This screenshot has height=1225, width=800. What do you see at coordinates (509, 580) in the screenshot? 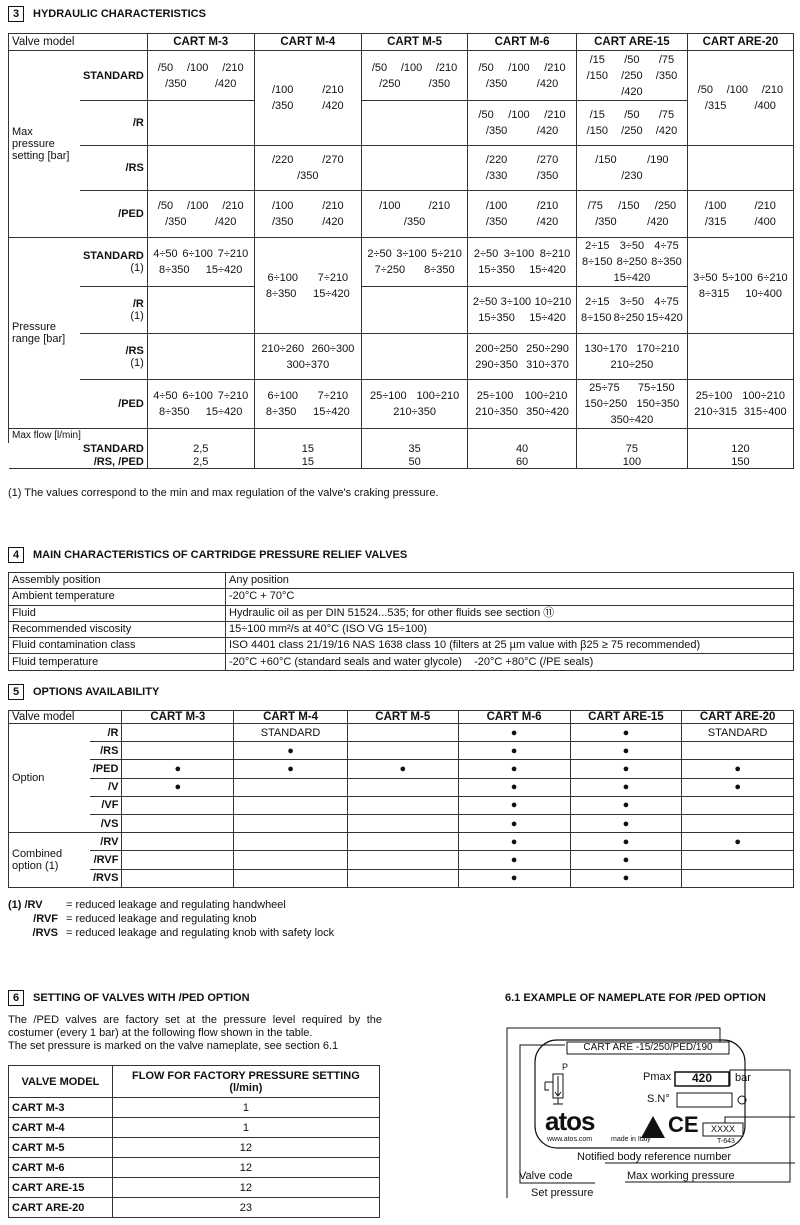
I see `property-value: Any position` at bounding box center [509, 580].